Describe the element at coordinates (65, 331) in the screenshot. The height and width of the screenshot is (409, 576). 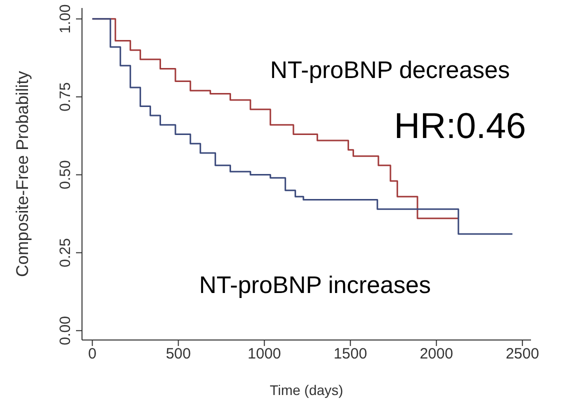
I see `y-tick-label: 0.00` at that location.